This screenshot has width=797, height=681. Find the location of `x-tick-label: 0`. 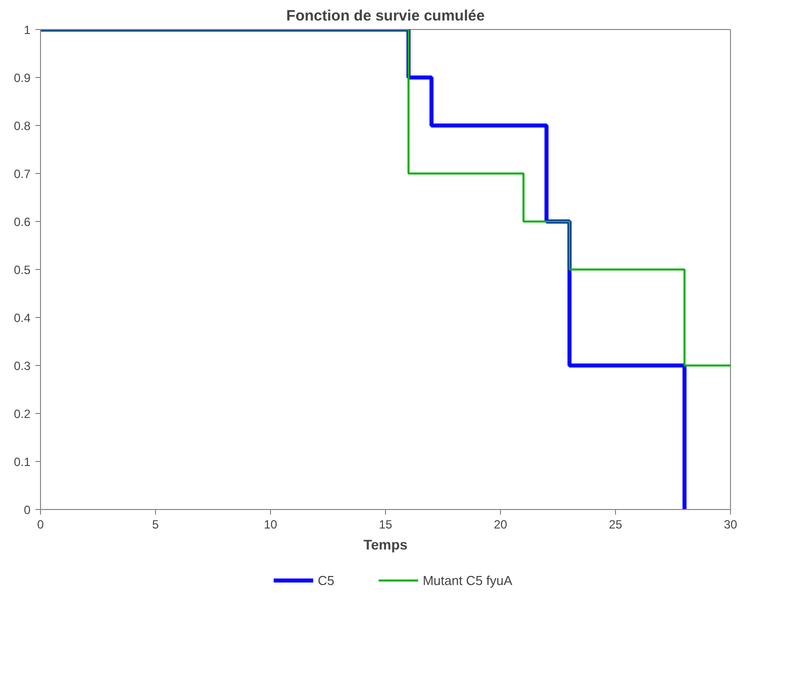

x-tick-label: 0 is located at coordinates (40, 525).